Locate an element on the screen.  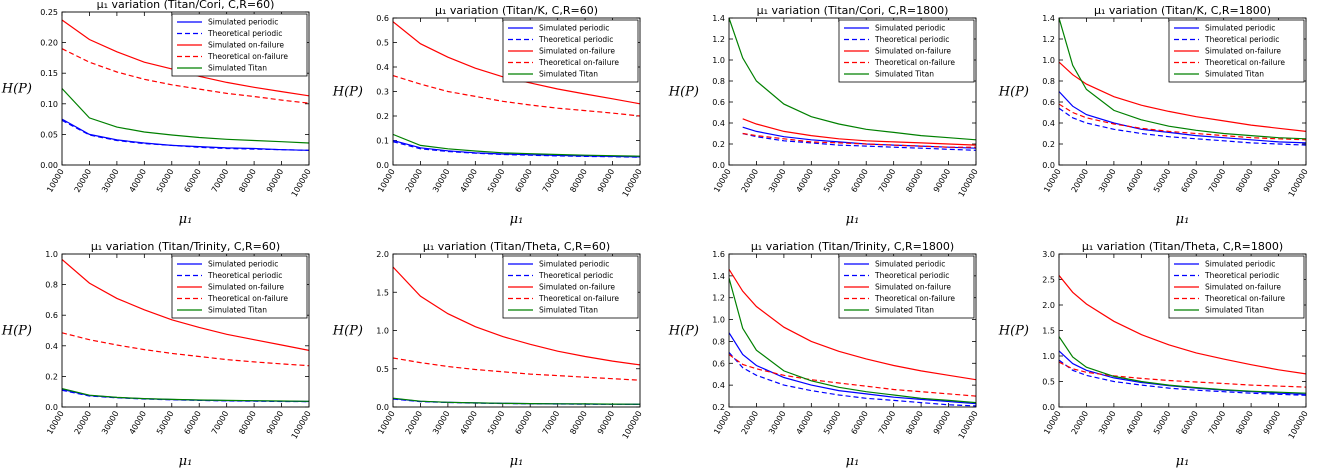
y-tick-label: 0.1 is located at coordinates (382, 141).